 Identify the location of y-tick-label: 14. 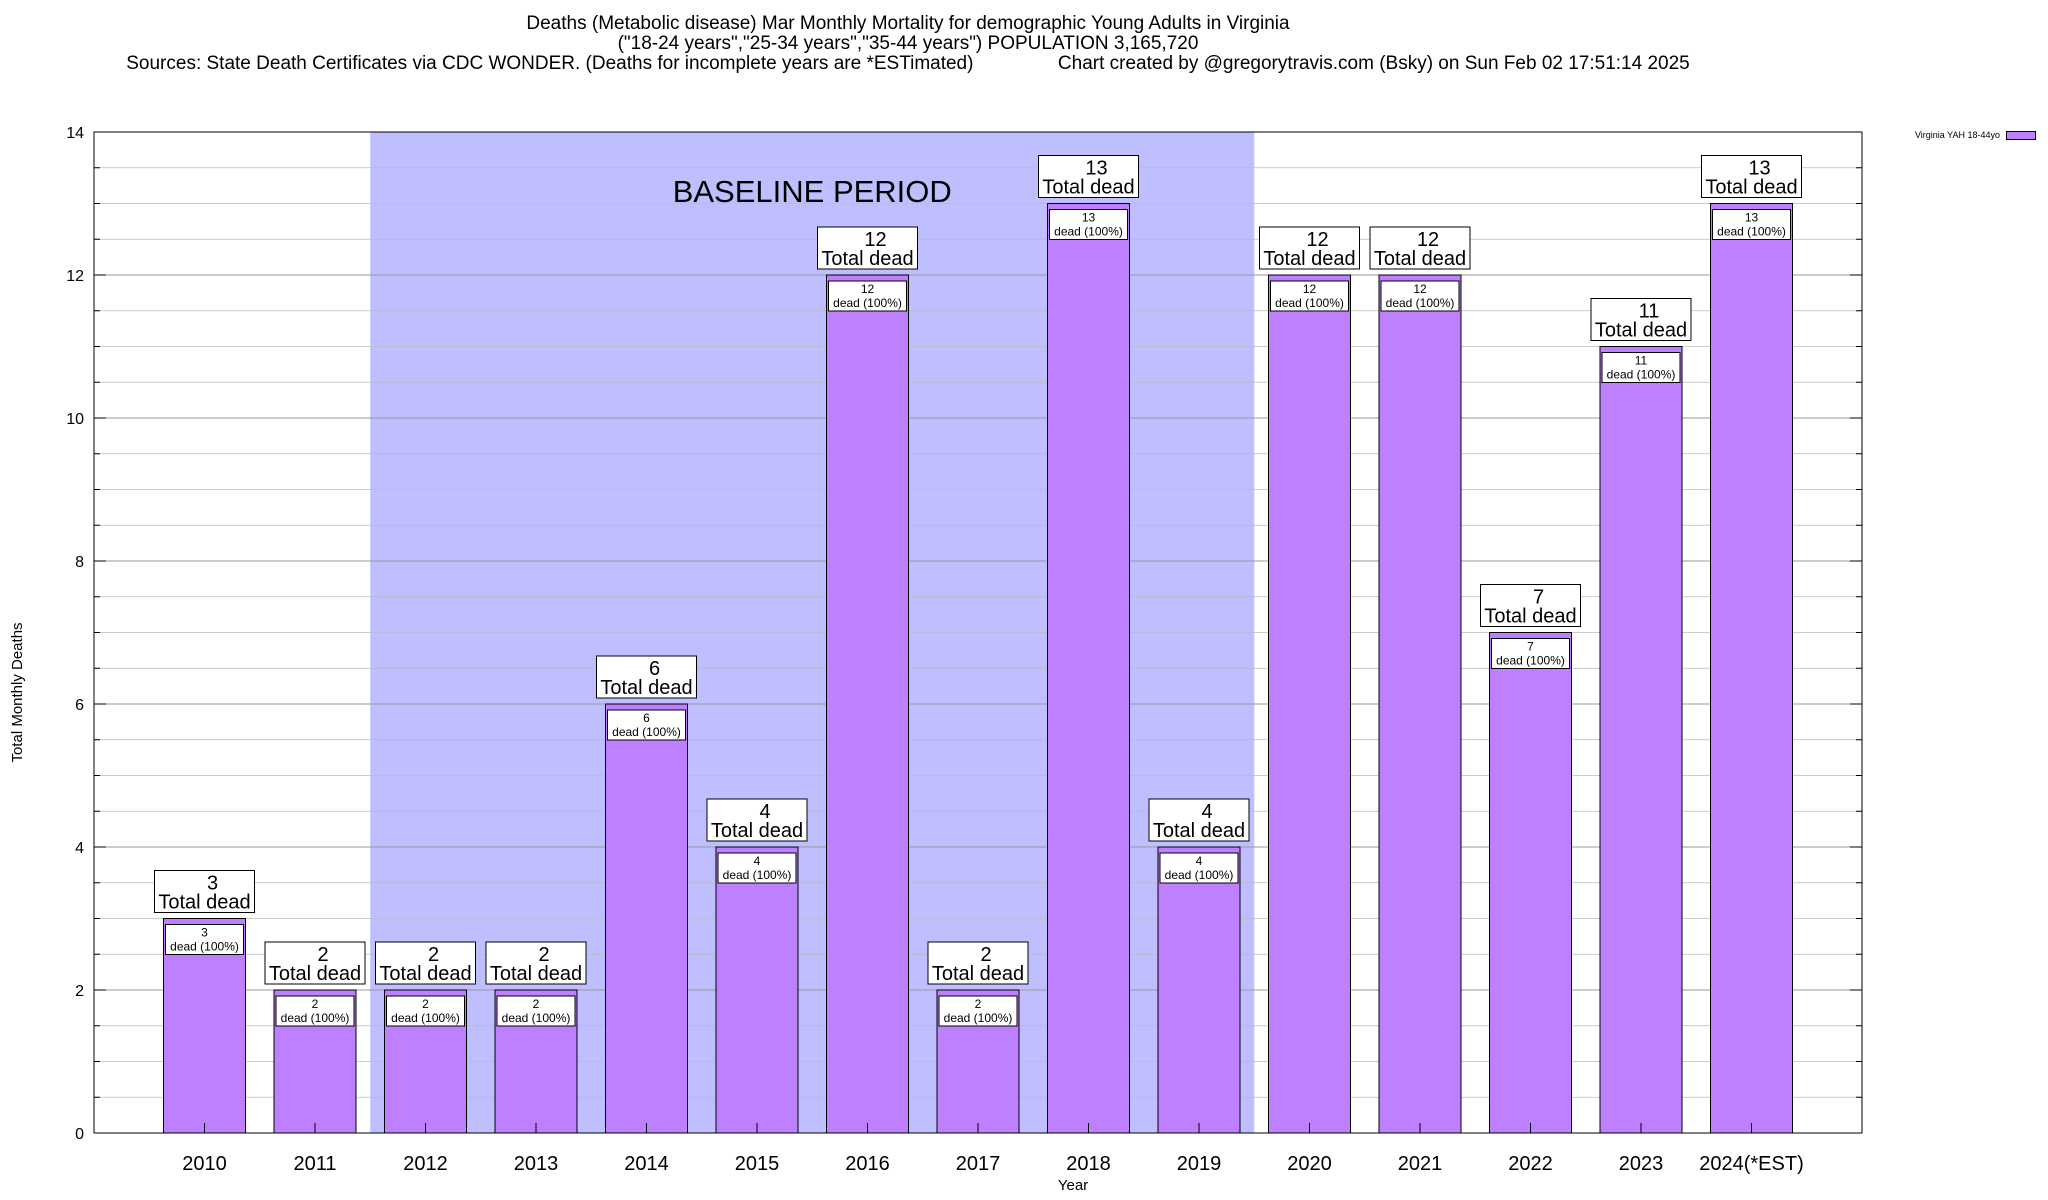
(75, 133).